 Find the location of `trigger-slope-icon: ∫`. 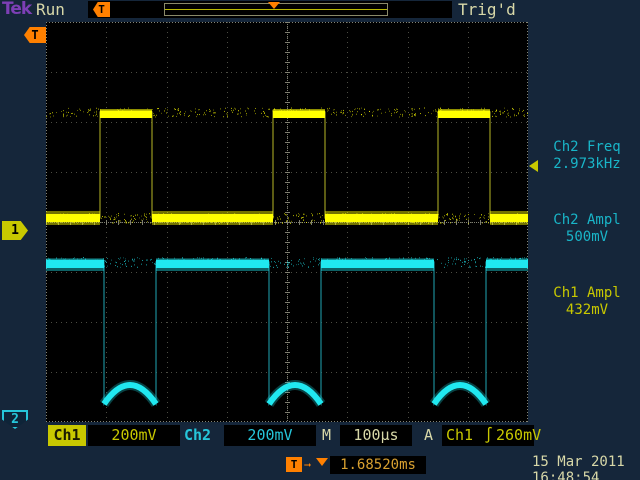

trigger-slope-icon: ∫ is located at coordinates (489, 435).